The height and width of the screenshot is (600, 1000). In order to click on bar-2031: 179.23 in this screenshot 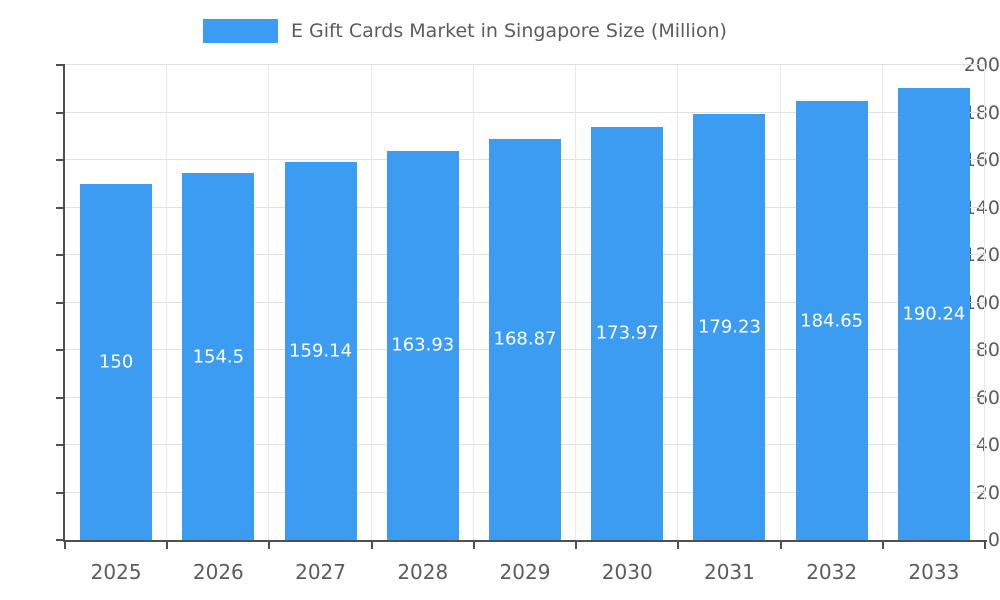, I will do `click(729, 327)`.